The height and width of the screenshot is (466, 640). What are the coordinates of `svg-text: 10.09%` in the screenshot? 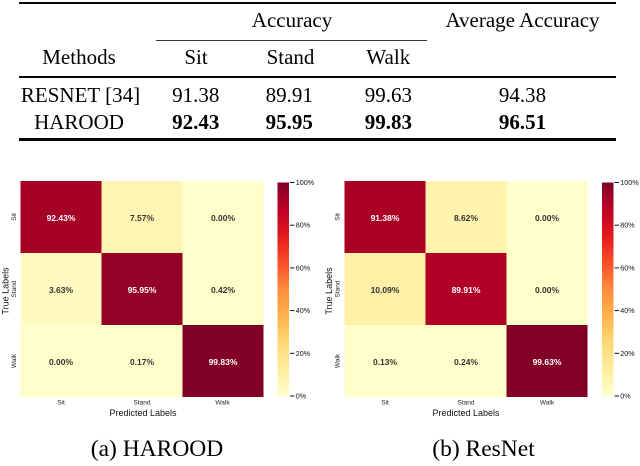 It's located at (385, 290).